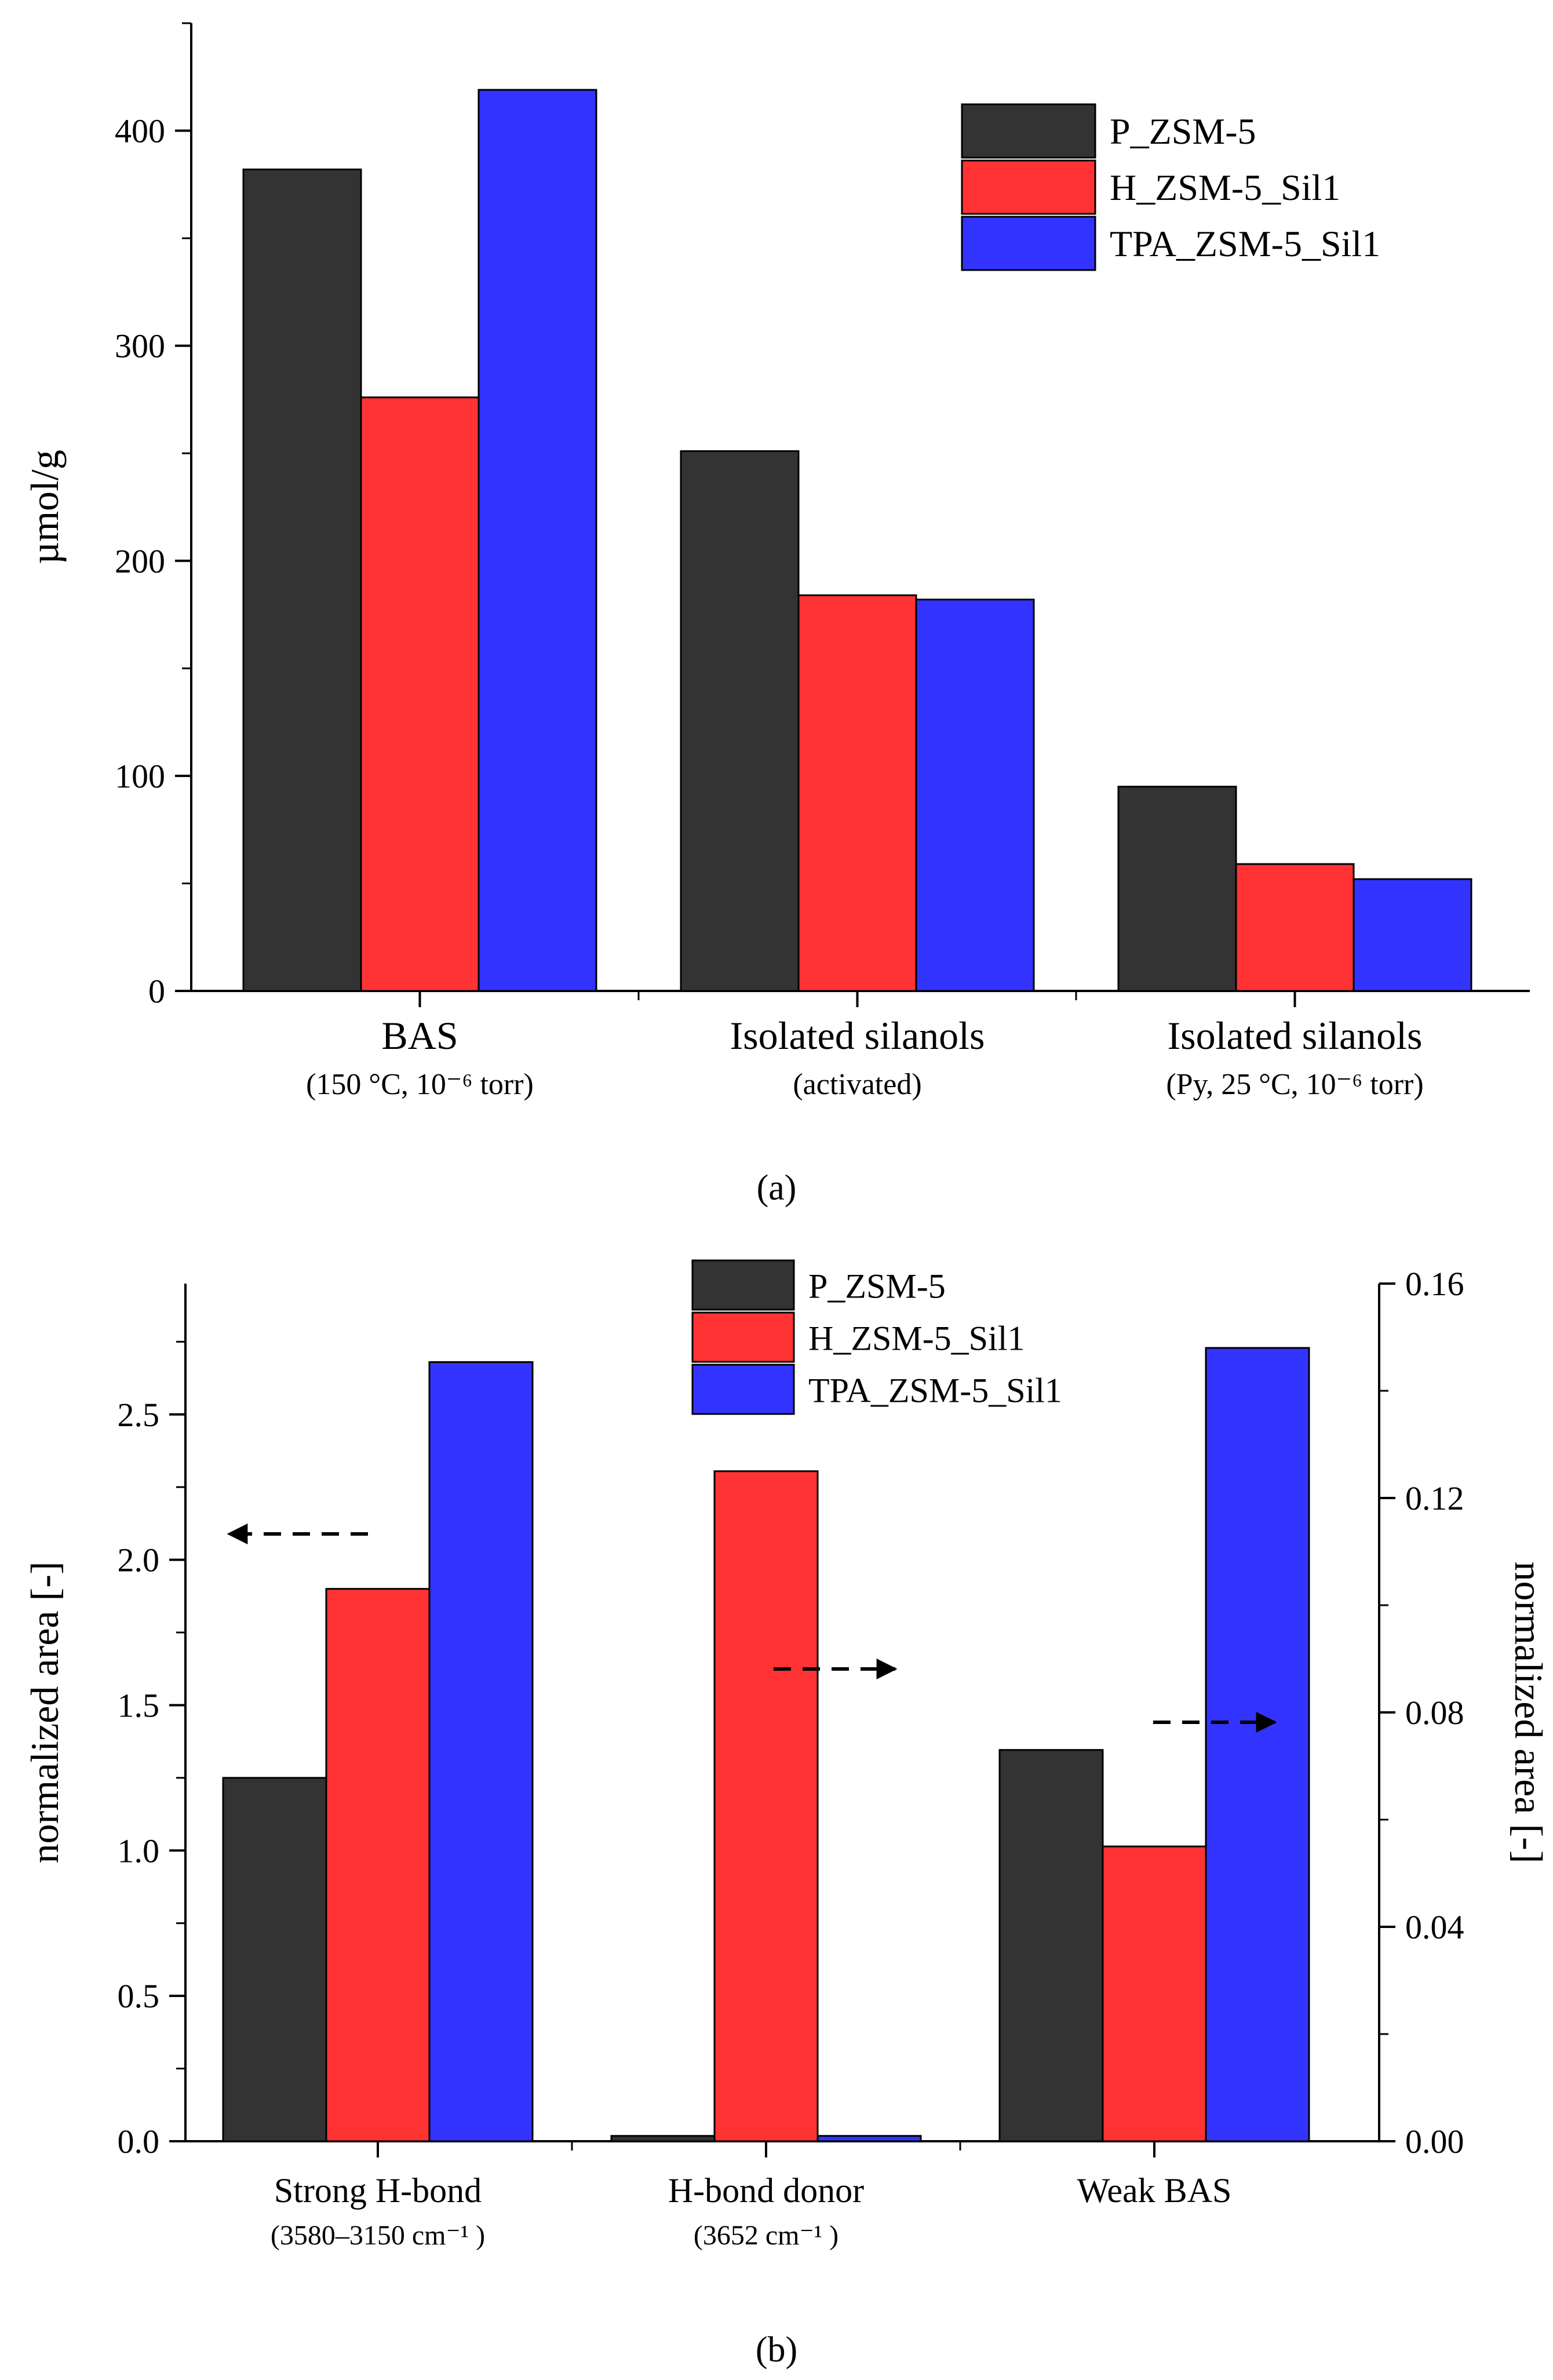 This screenshot has height=2380, width=1553. Describe the element at coordinates (419, 1036) in the screenshot. I see `x-tick-label: BAS` at that location.